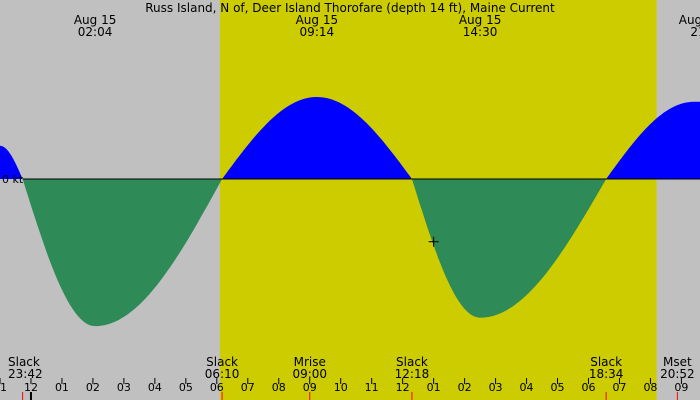 This screenshot has height=400, width=700. What do you see at coordinates (677, 374) in the screenshot?
I see `event-time: 20:52` at bounding box center [677, 374].